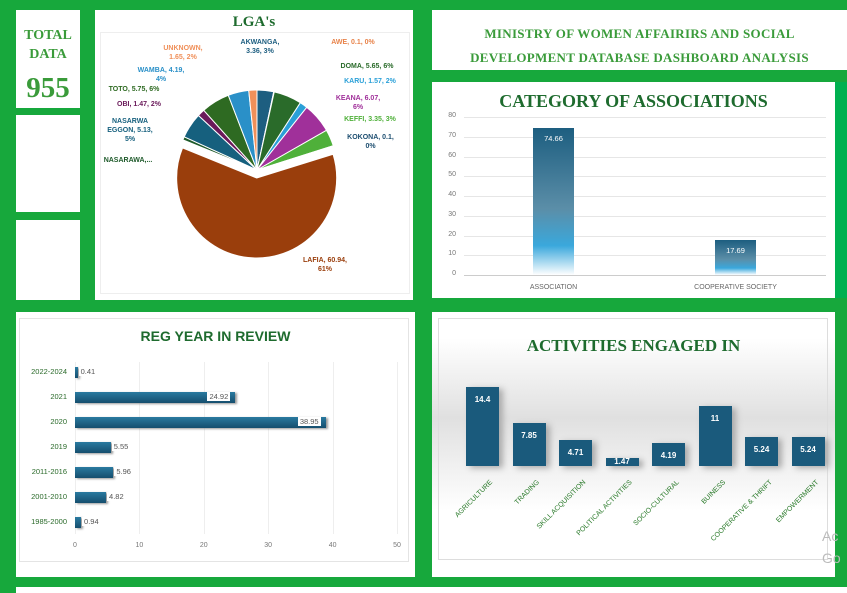  I want to click on bottom-strip, so click(431, 590).